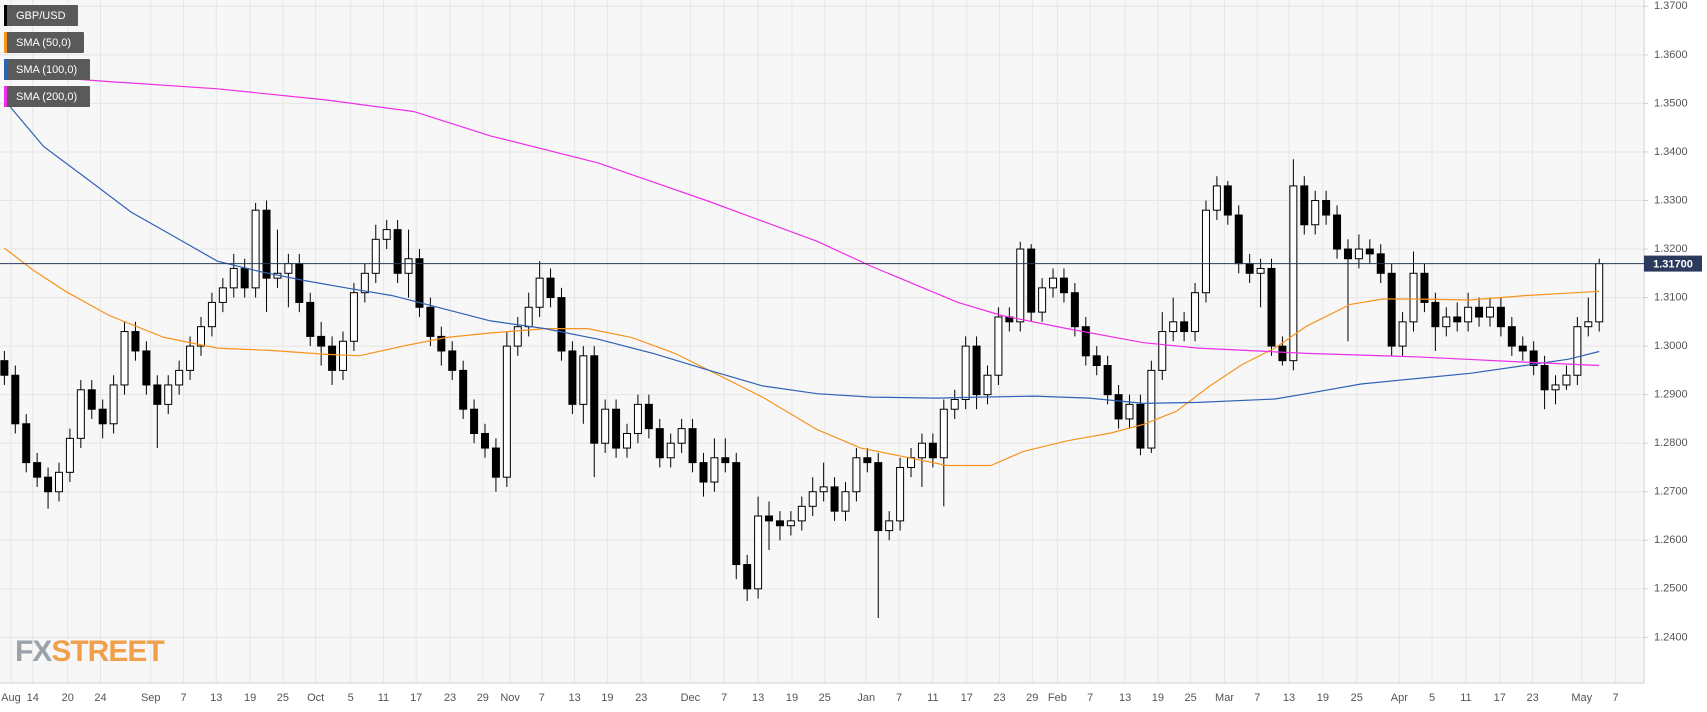  Describe the element at coordinates (107, 651) in the screenshot. I see `logo-part: STREET` at that location.